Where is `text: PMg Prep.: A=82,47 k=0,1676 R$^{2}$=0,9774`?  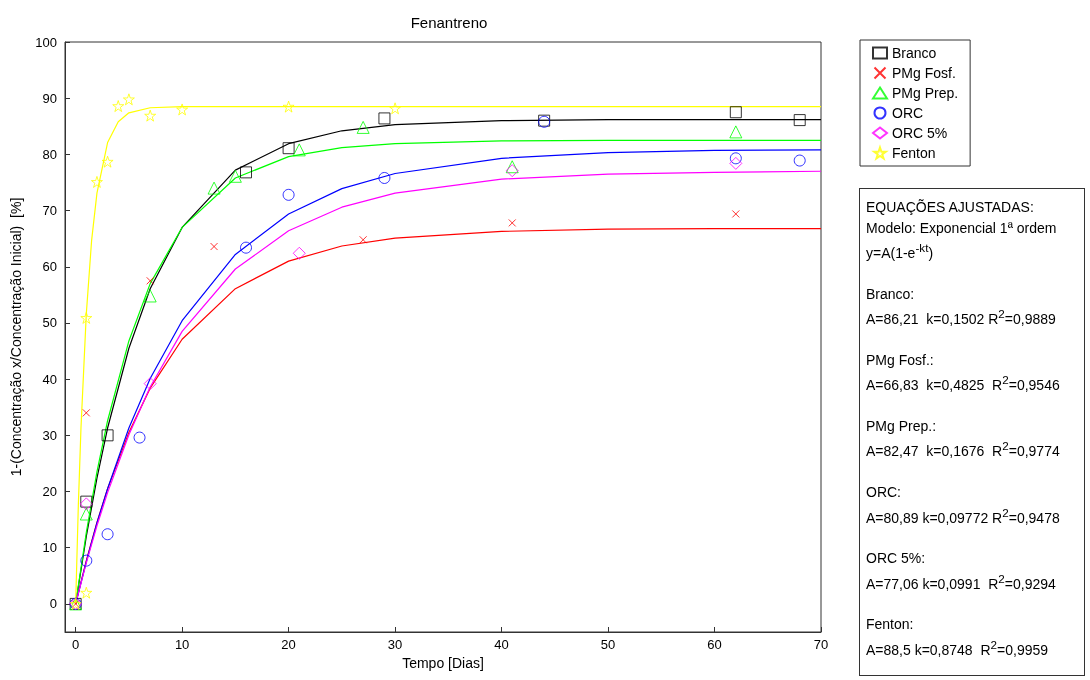 text: PMg Prep.: A=82,47 k=0,1676 R$^{2}$=0,9774 is located at coordinates (963, 439).